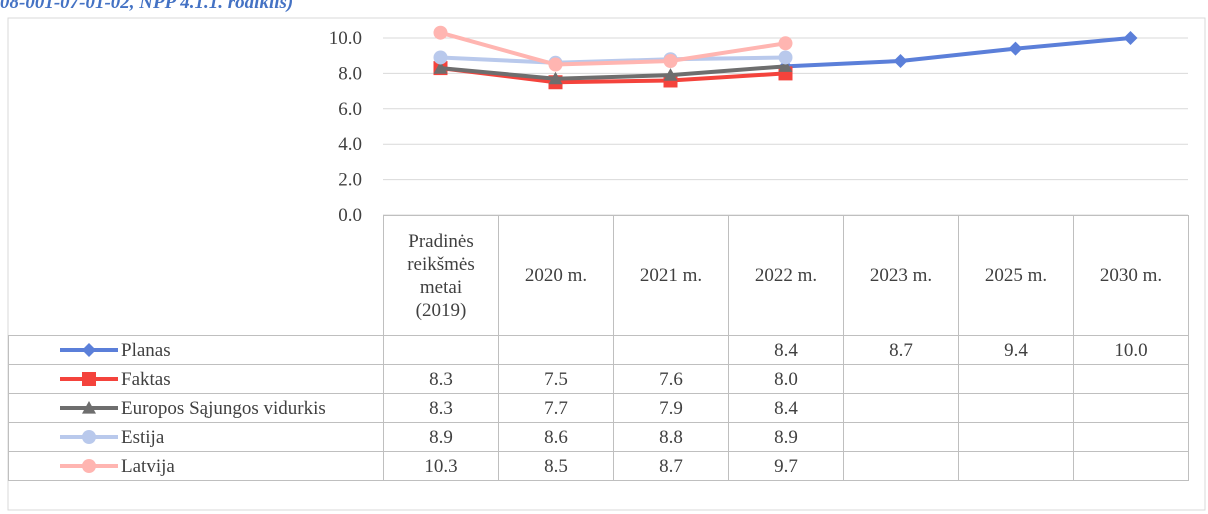 This screenshot has width=1208, height=514. I want to click on legend-entry: Faktas, so click(196, 379).